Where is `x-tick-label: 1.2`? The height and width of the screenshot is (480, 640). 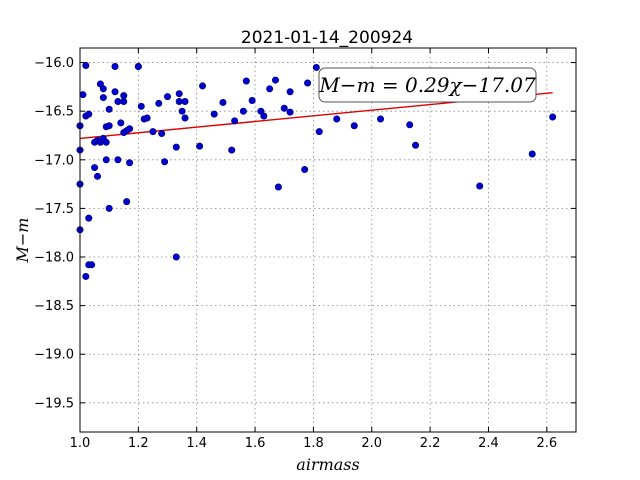 x-tick-label: 1.2 is located at coordinates (138, 443).